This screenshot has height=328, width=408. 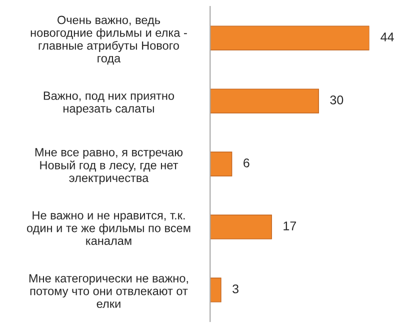 I want to click on data-label: 17, so click(x=290, y=226).